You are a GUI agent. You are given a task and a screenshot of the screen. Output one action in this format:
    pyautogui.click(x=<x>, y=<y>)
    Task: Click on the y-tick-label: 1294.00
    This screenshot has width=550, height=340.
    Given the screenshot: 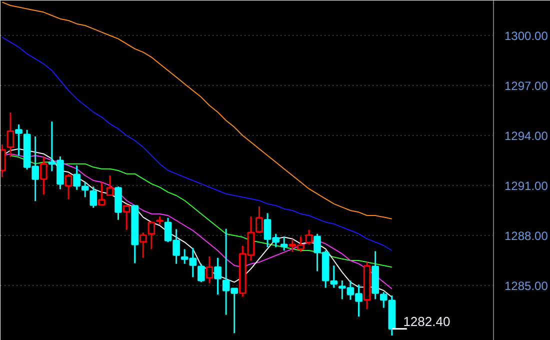 What is the action you would take?
    pyautogui.click(x=526, y=136)
    